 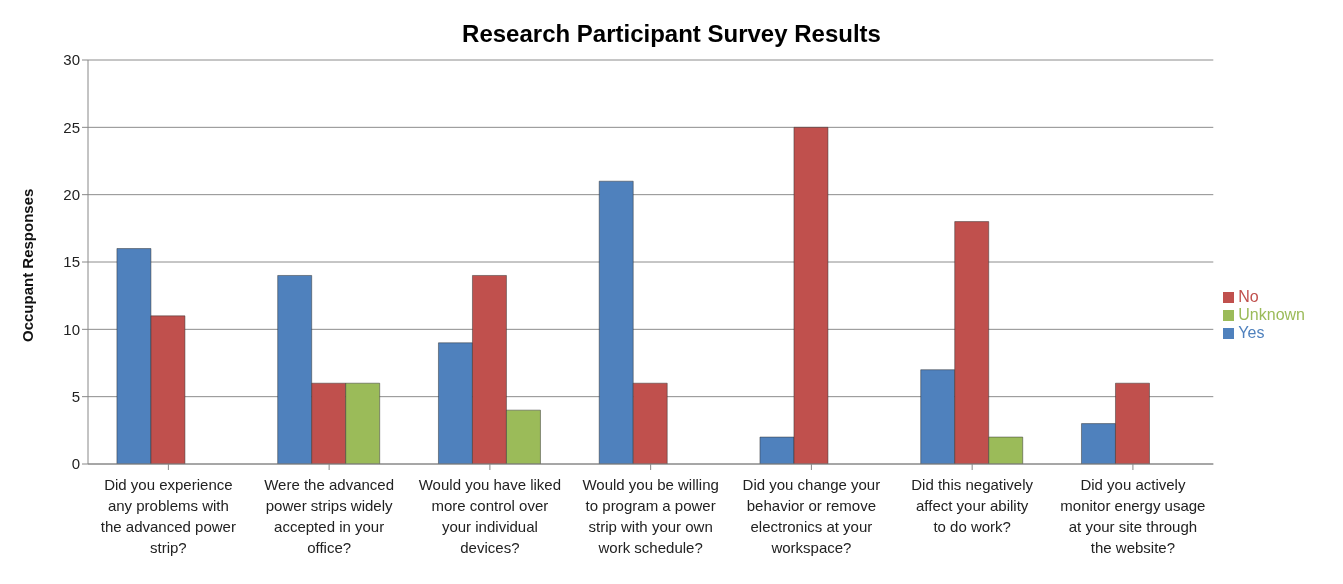 I want to click on legend-label: Yes, so click(x=1251, y=332).